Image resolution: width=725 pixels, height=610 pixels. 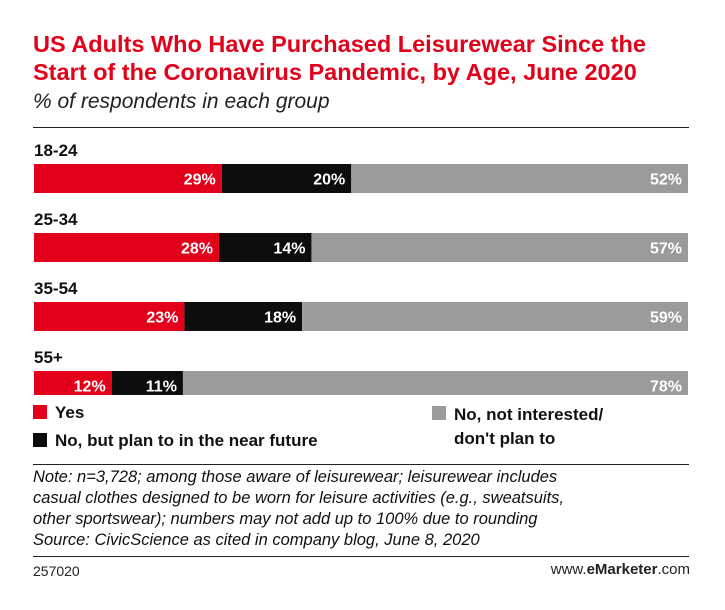 I want to click on legend-label-plan: No, but plan to in the near future, so click(x=186, y=440).